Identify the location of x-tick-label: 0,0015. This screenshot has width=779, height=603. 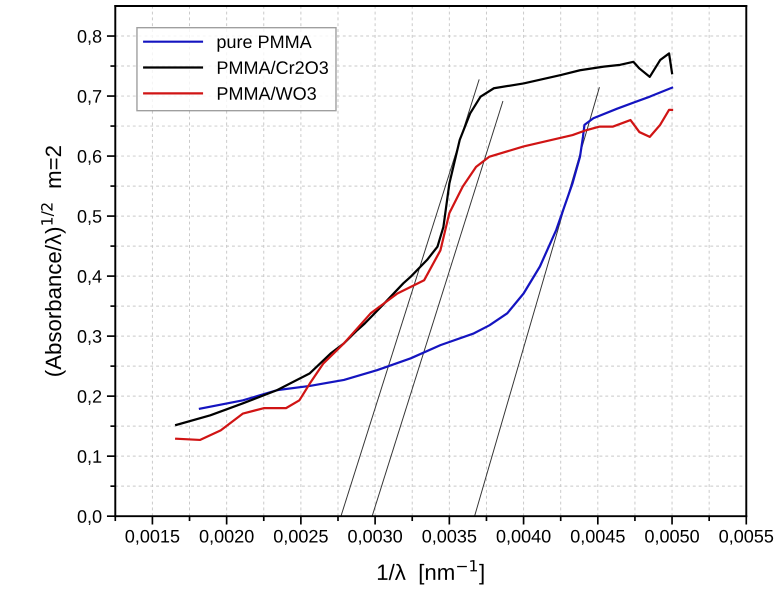
(153, 537).